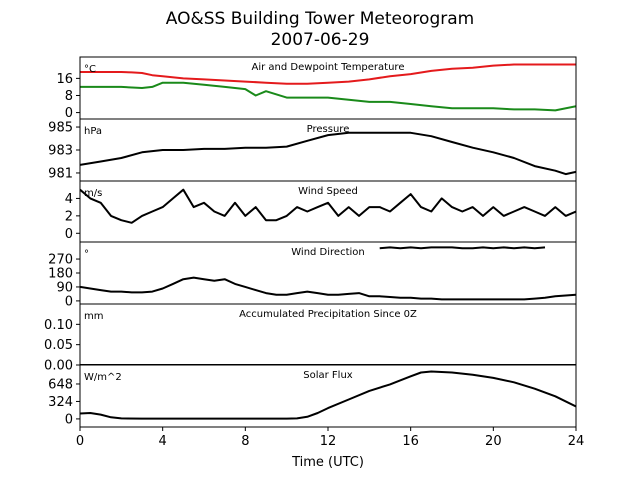 The width and height of the screenshot is (640, 480). I want to click on pressure-ytick-label: 981, so click(60, 173).